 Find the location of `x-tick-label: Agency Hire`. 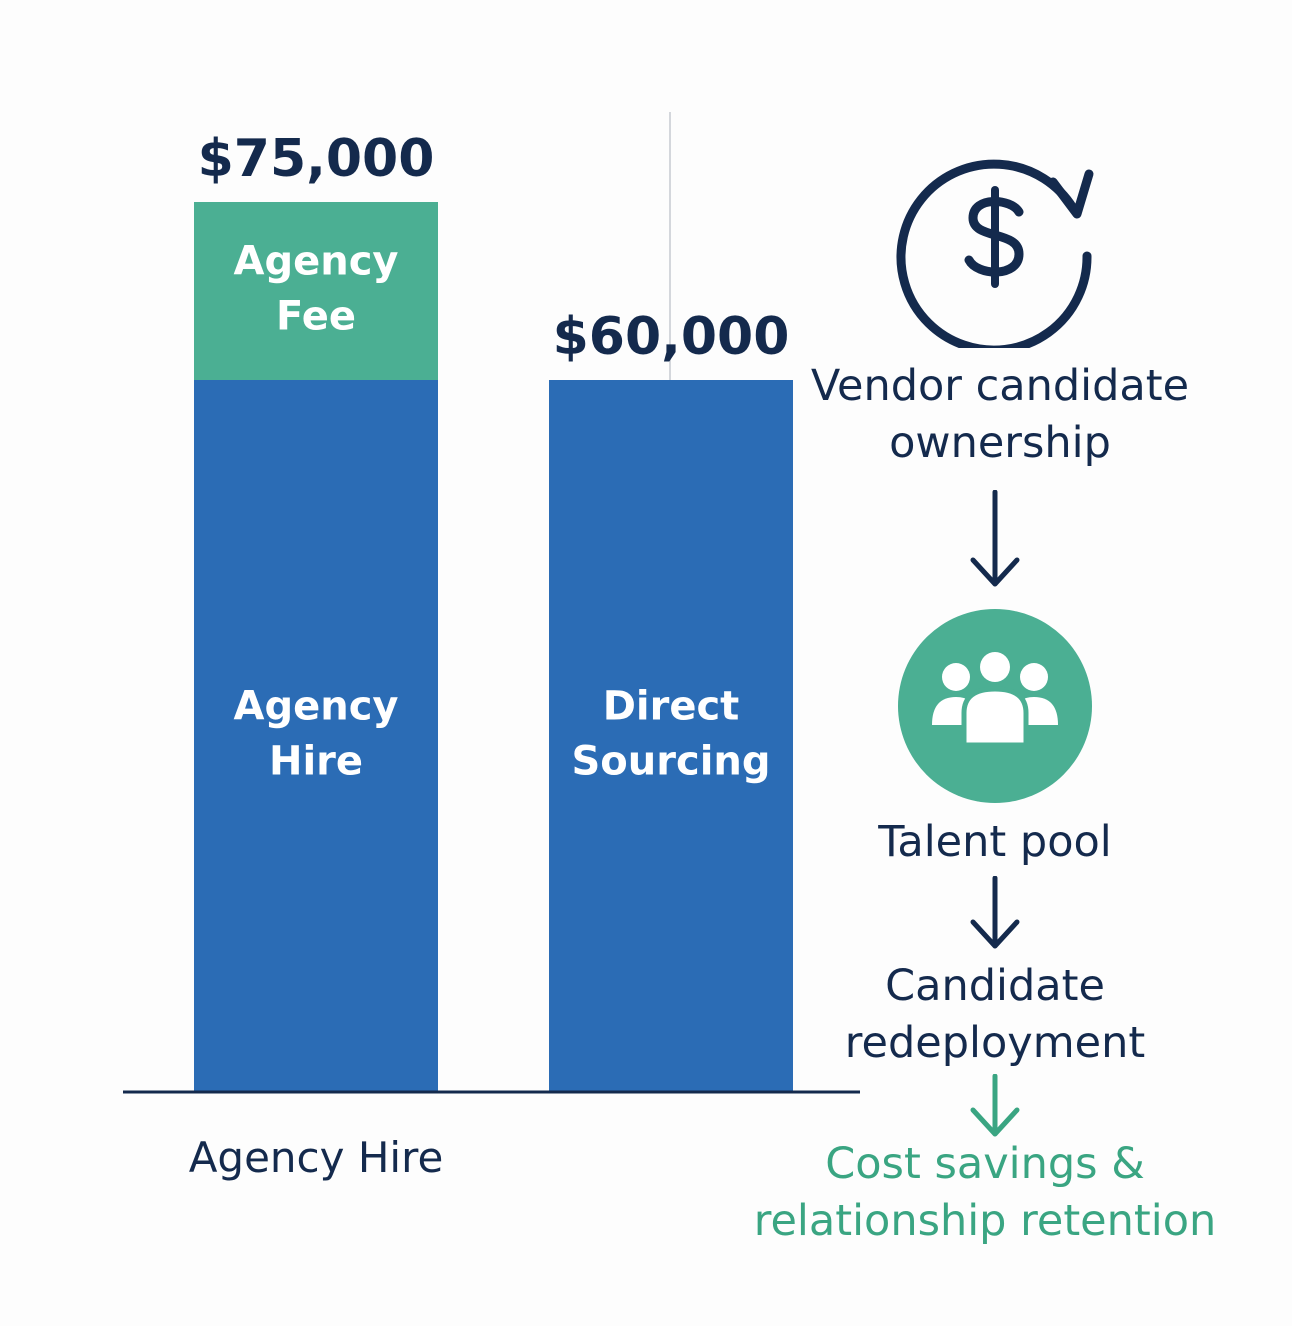

x-tick-label: Agency Hire is located at coordinates (316, 1157).